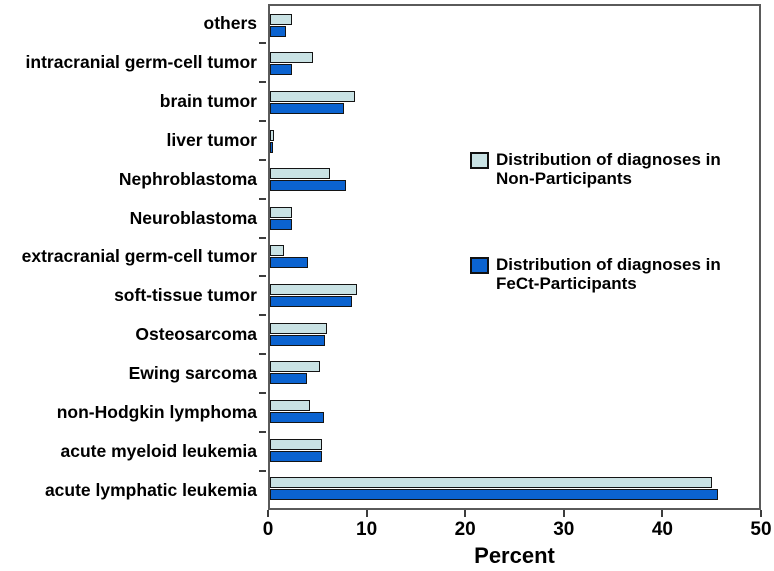 The height and width of the screenshot is (571, 774). Describe the element at coordinates (367, 529) in the screenshot. I see `x-tick-label: 10` at that location.